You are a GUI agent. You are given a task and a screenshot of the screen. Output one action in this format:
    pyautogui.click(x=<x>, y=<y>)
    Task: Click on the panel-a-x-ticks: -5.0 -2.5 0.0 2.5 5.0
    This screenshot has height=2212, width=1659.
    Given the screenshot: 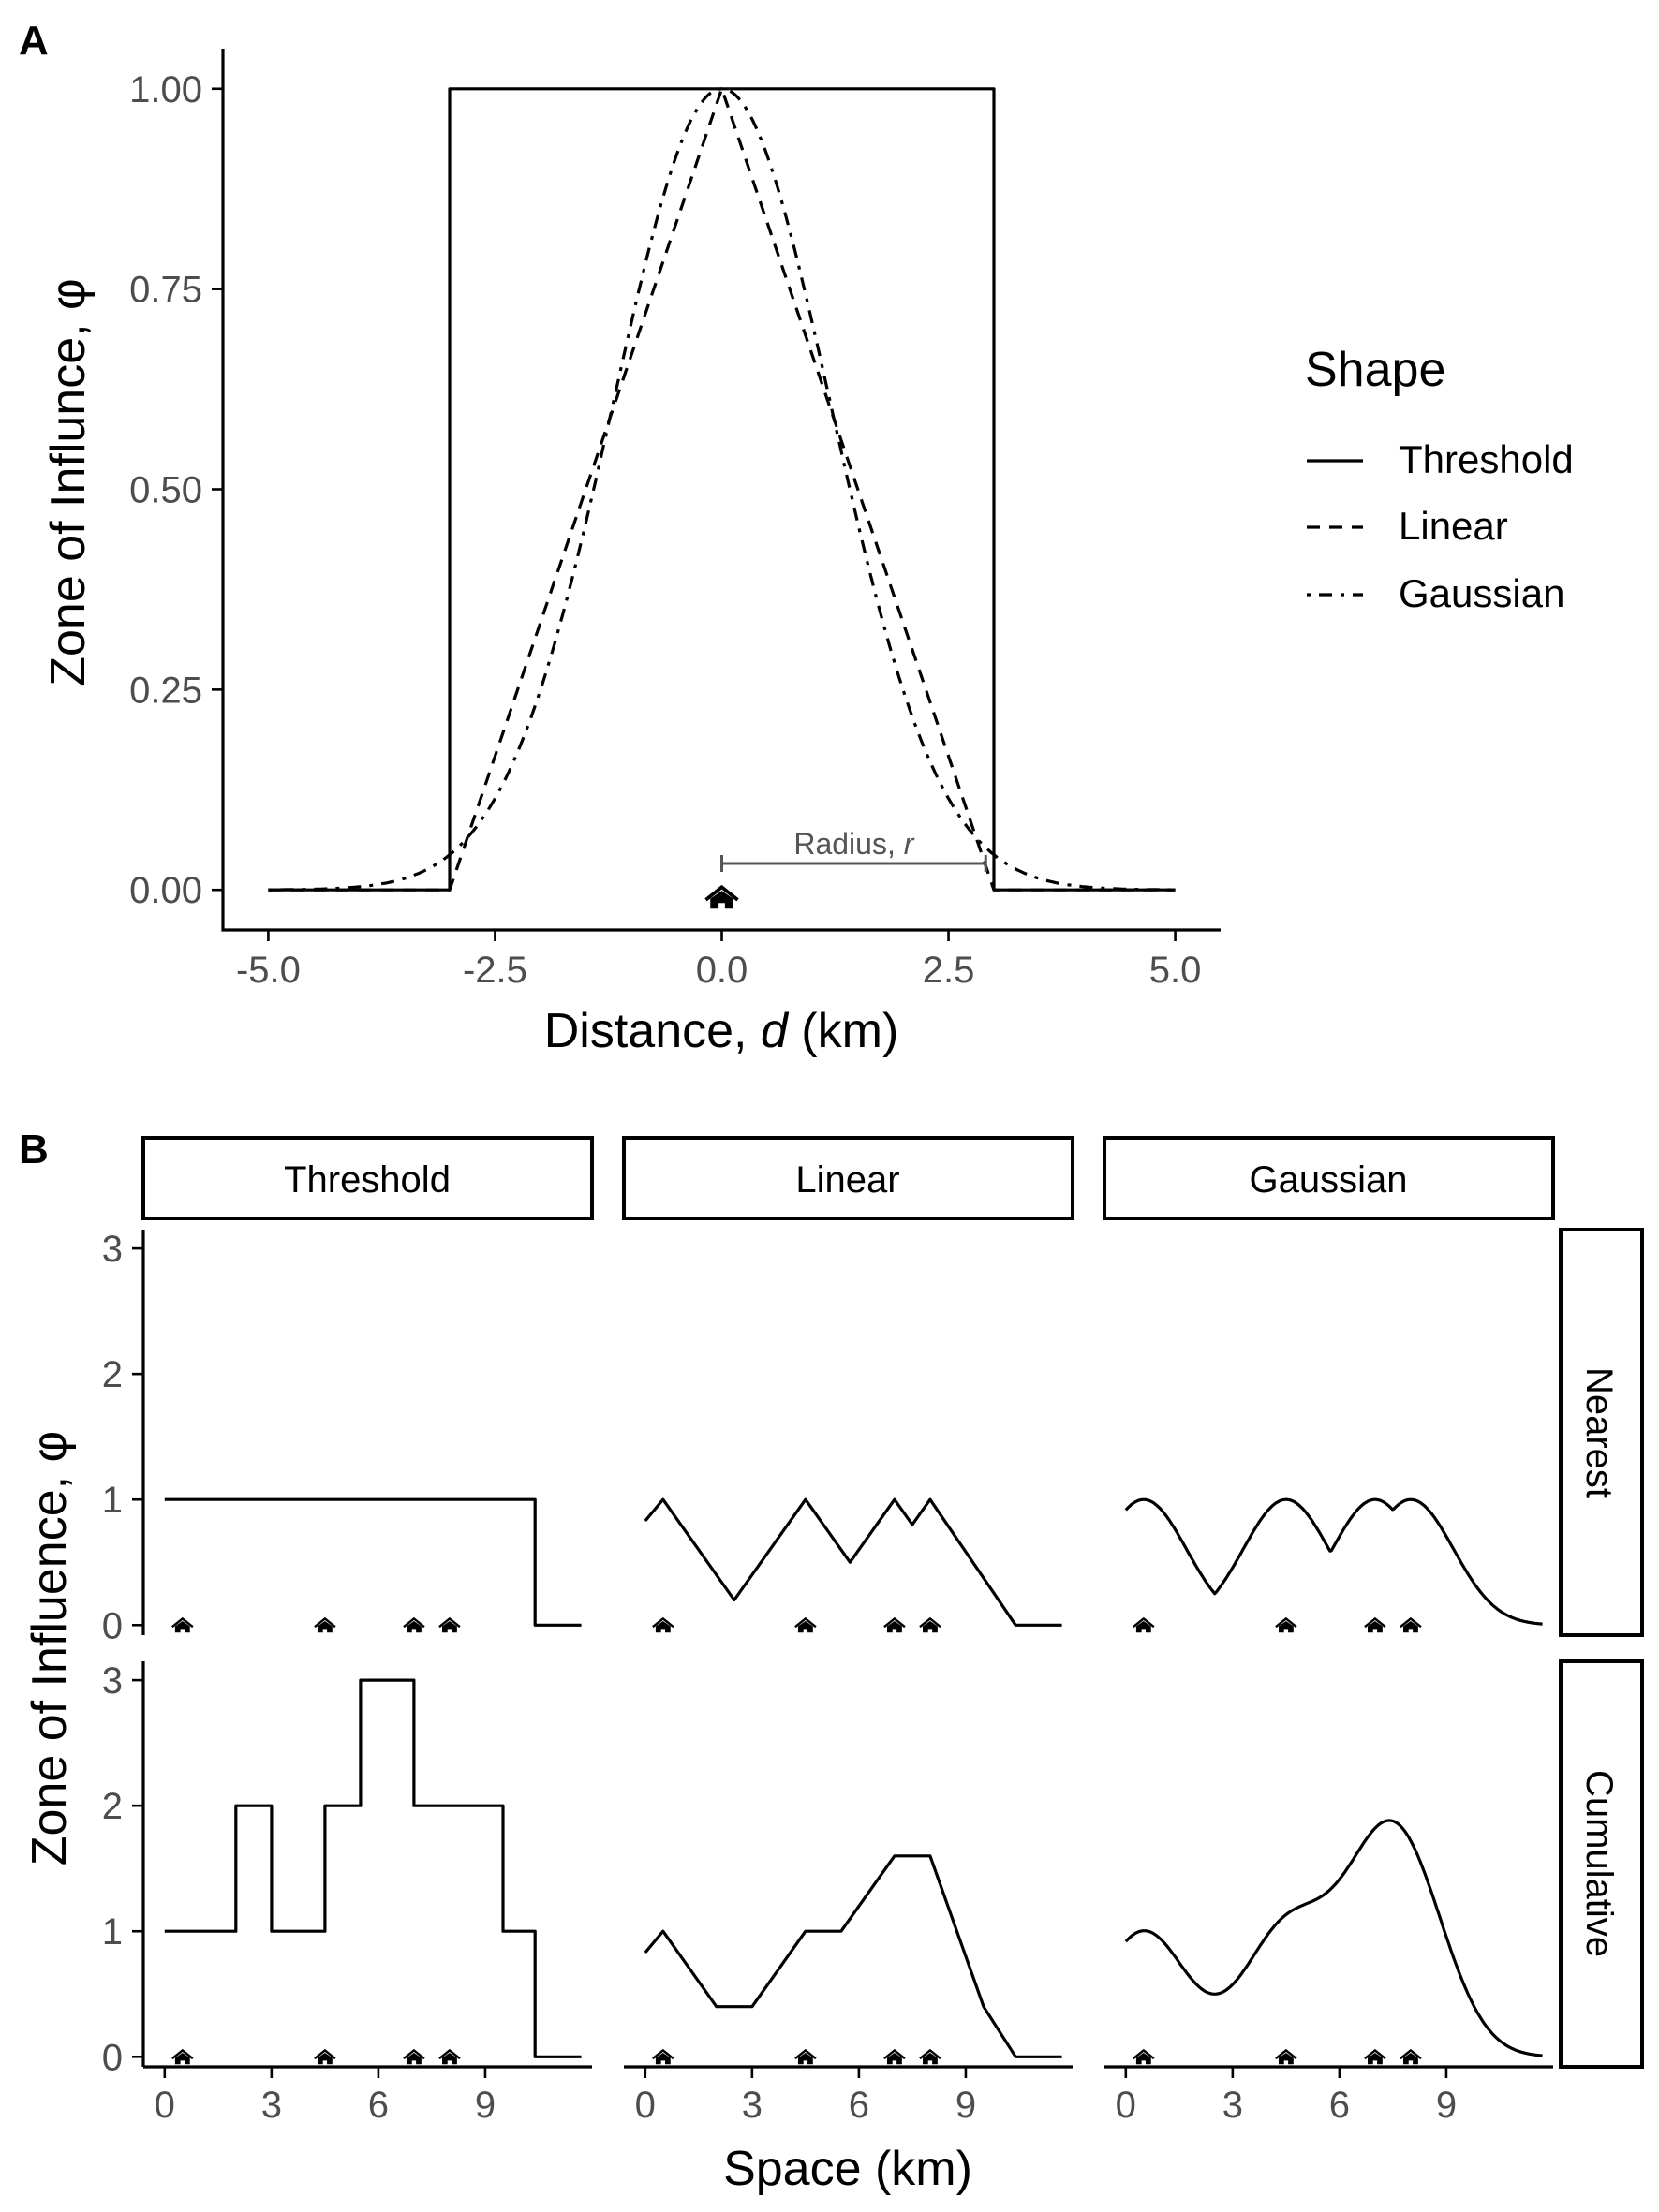 What is the action you would take?
    pyautogui.click(x=719, y=961)
    